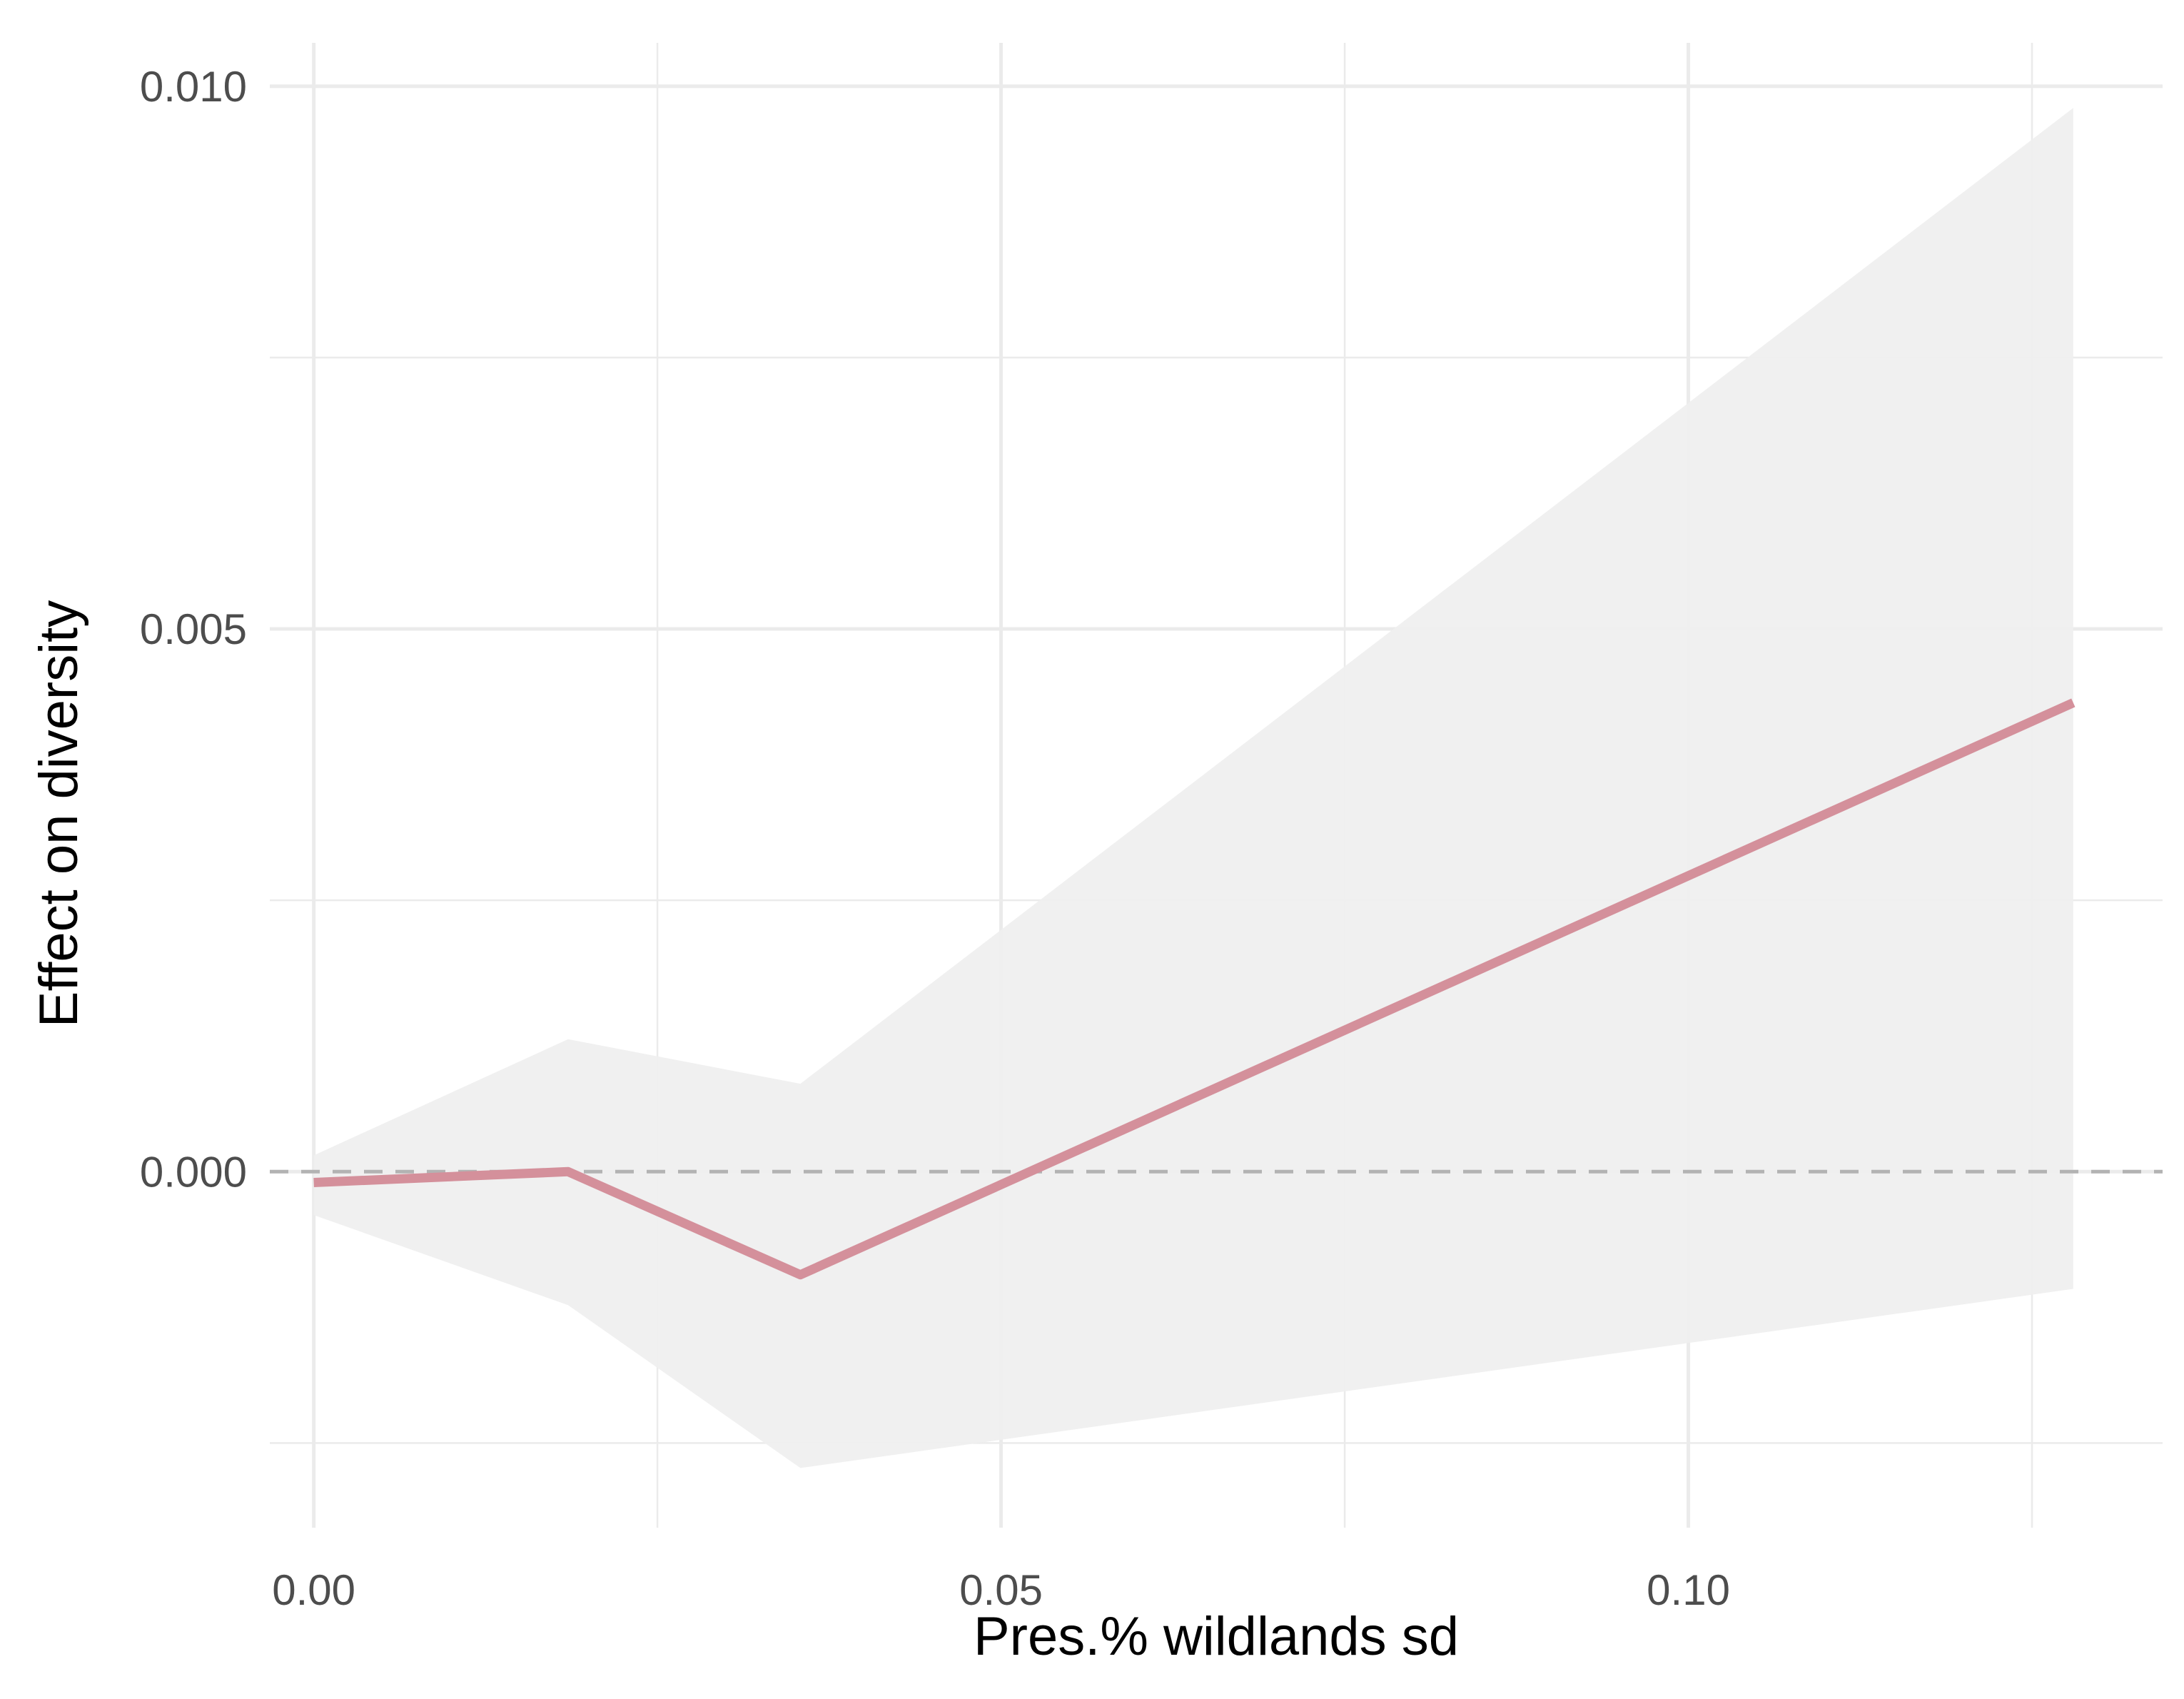 The image size is (2184, 1699). I want to click on x-tick-label: 0.10, so click(1688, 1590).